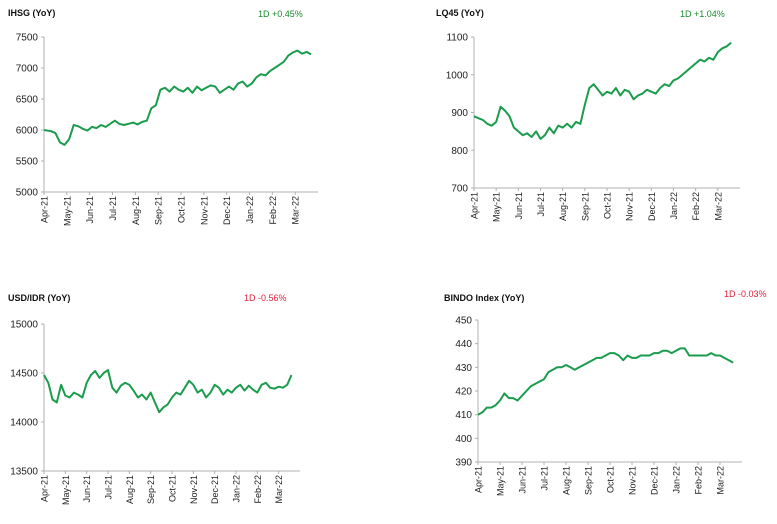 The image size is (777, 524). Describe the element at coordinates (484, 298) in the screenshot. I see `chart-title: BINDO Index (YoY)` at that location.